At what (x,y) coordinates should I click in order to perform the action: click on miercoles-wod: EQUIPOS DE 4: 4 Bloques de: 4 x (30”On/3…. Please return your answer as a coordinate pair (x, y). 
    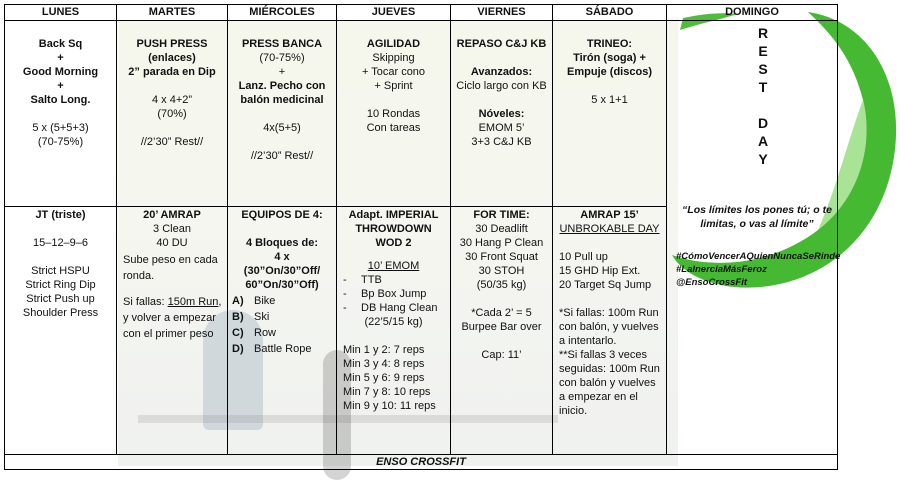
    Looking at the image, I should click on (282, 330).